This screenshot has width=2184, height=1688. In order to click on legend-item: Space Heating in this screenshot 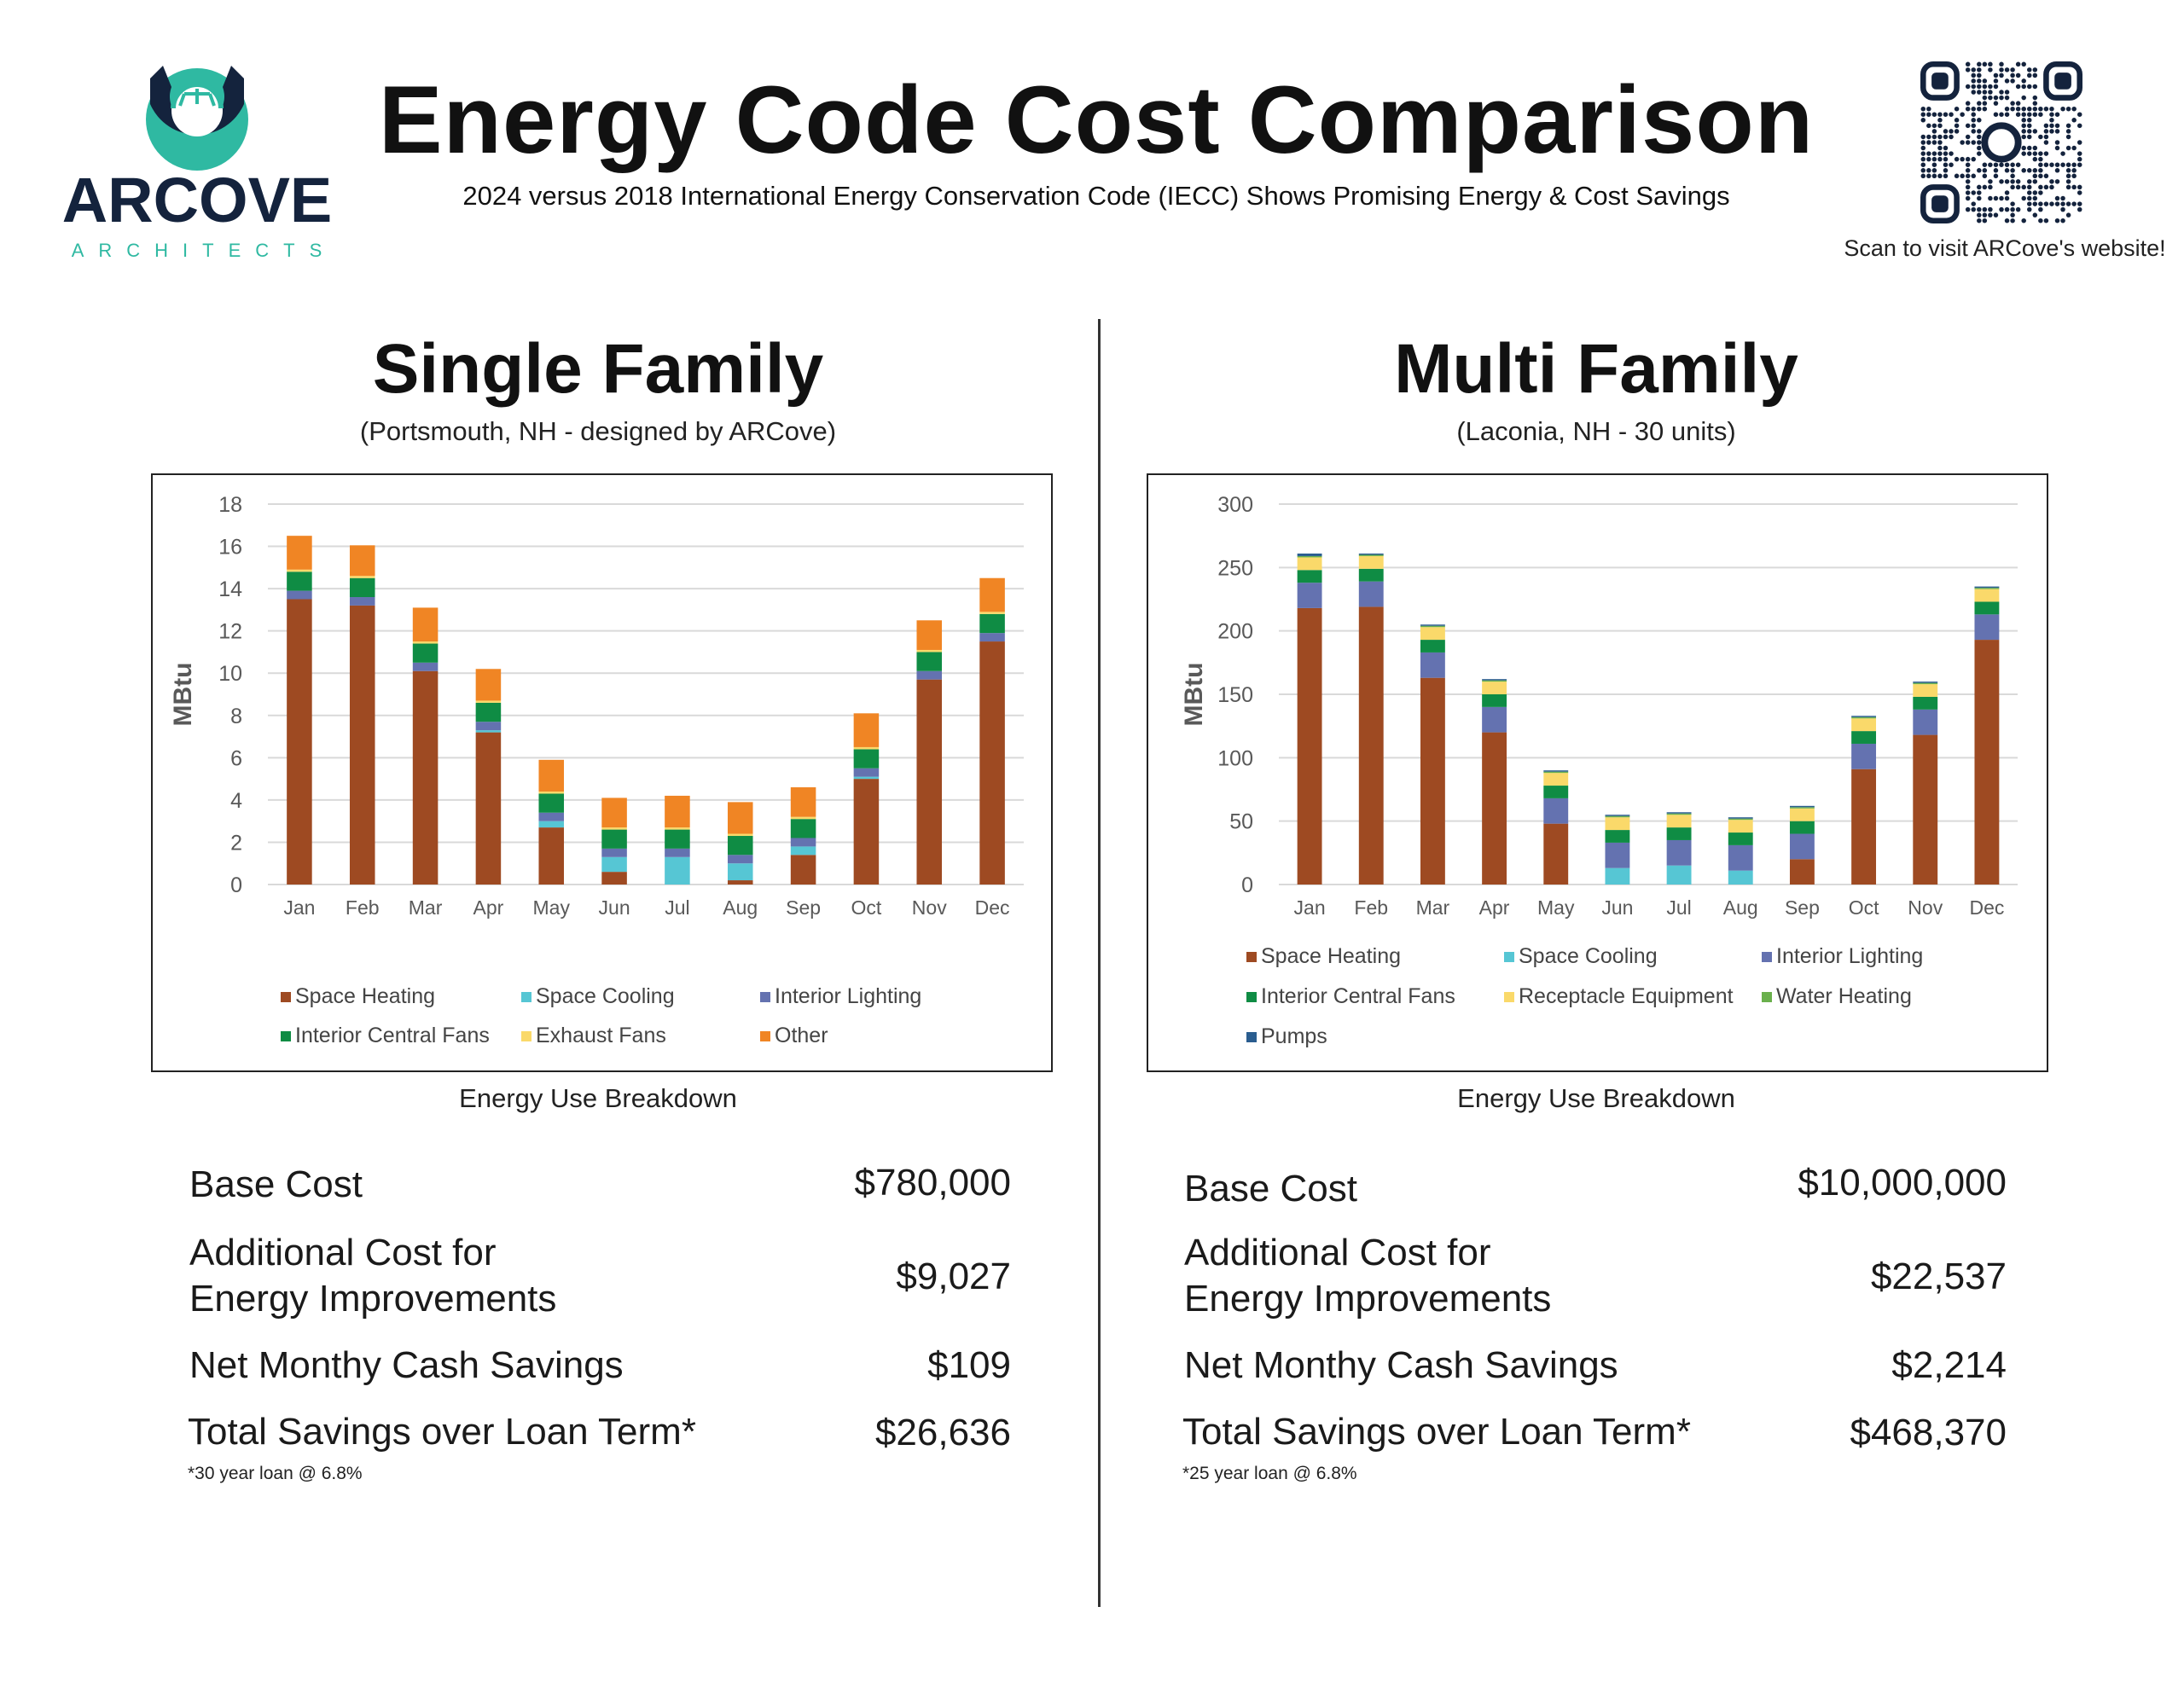, I will do `click(358, 997)`.